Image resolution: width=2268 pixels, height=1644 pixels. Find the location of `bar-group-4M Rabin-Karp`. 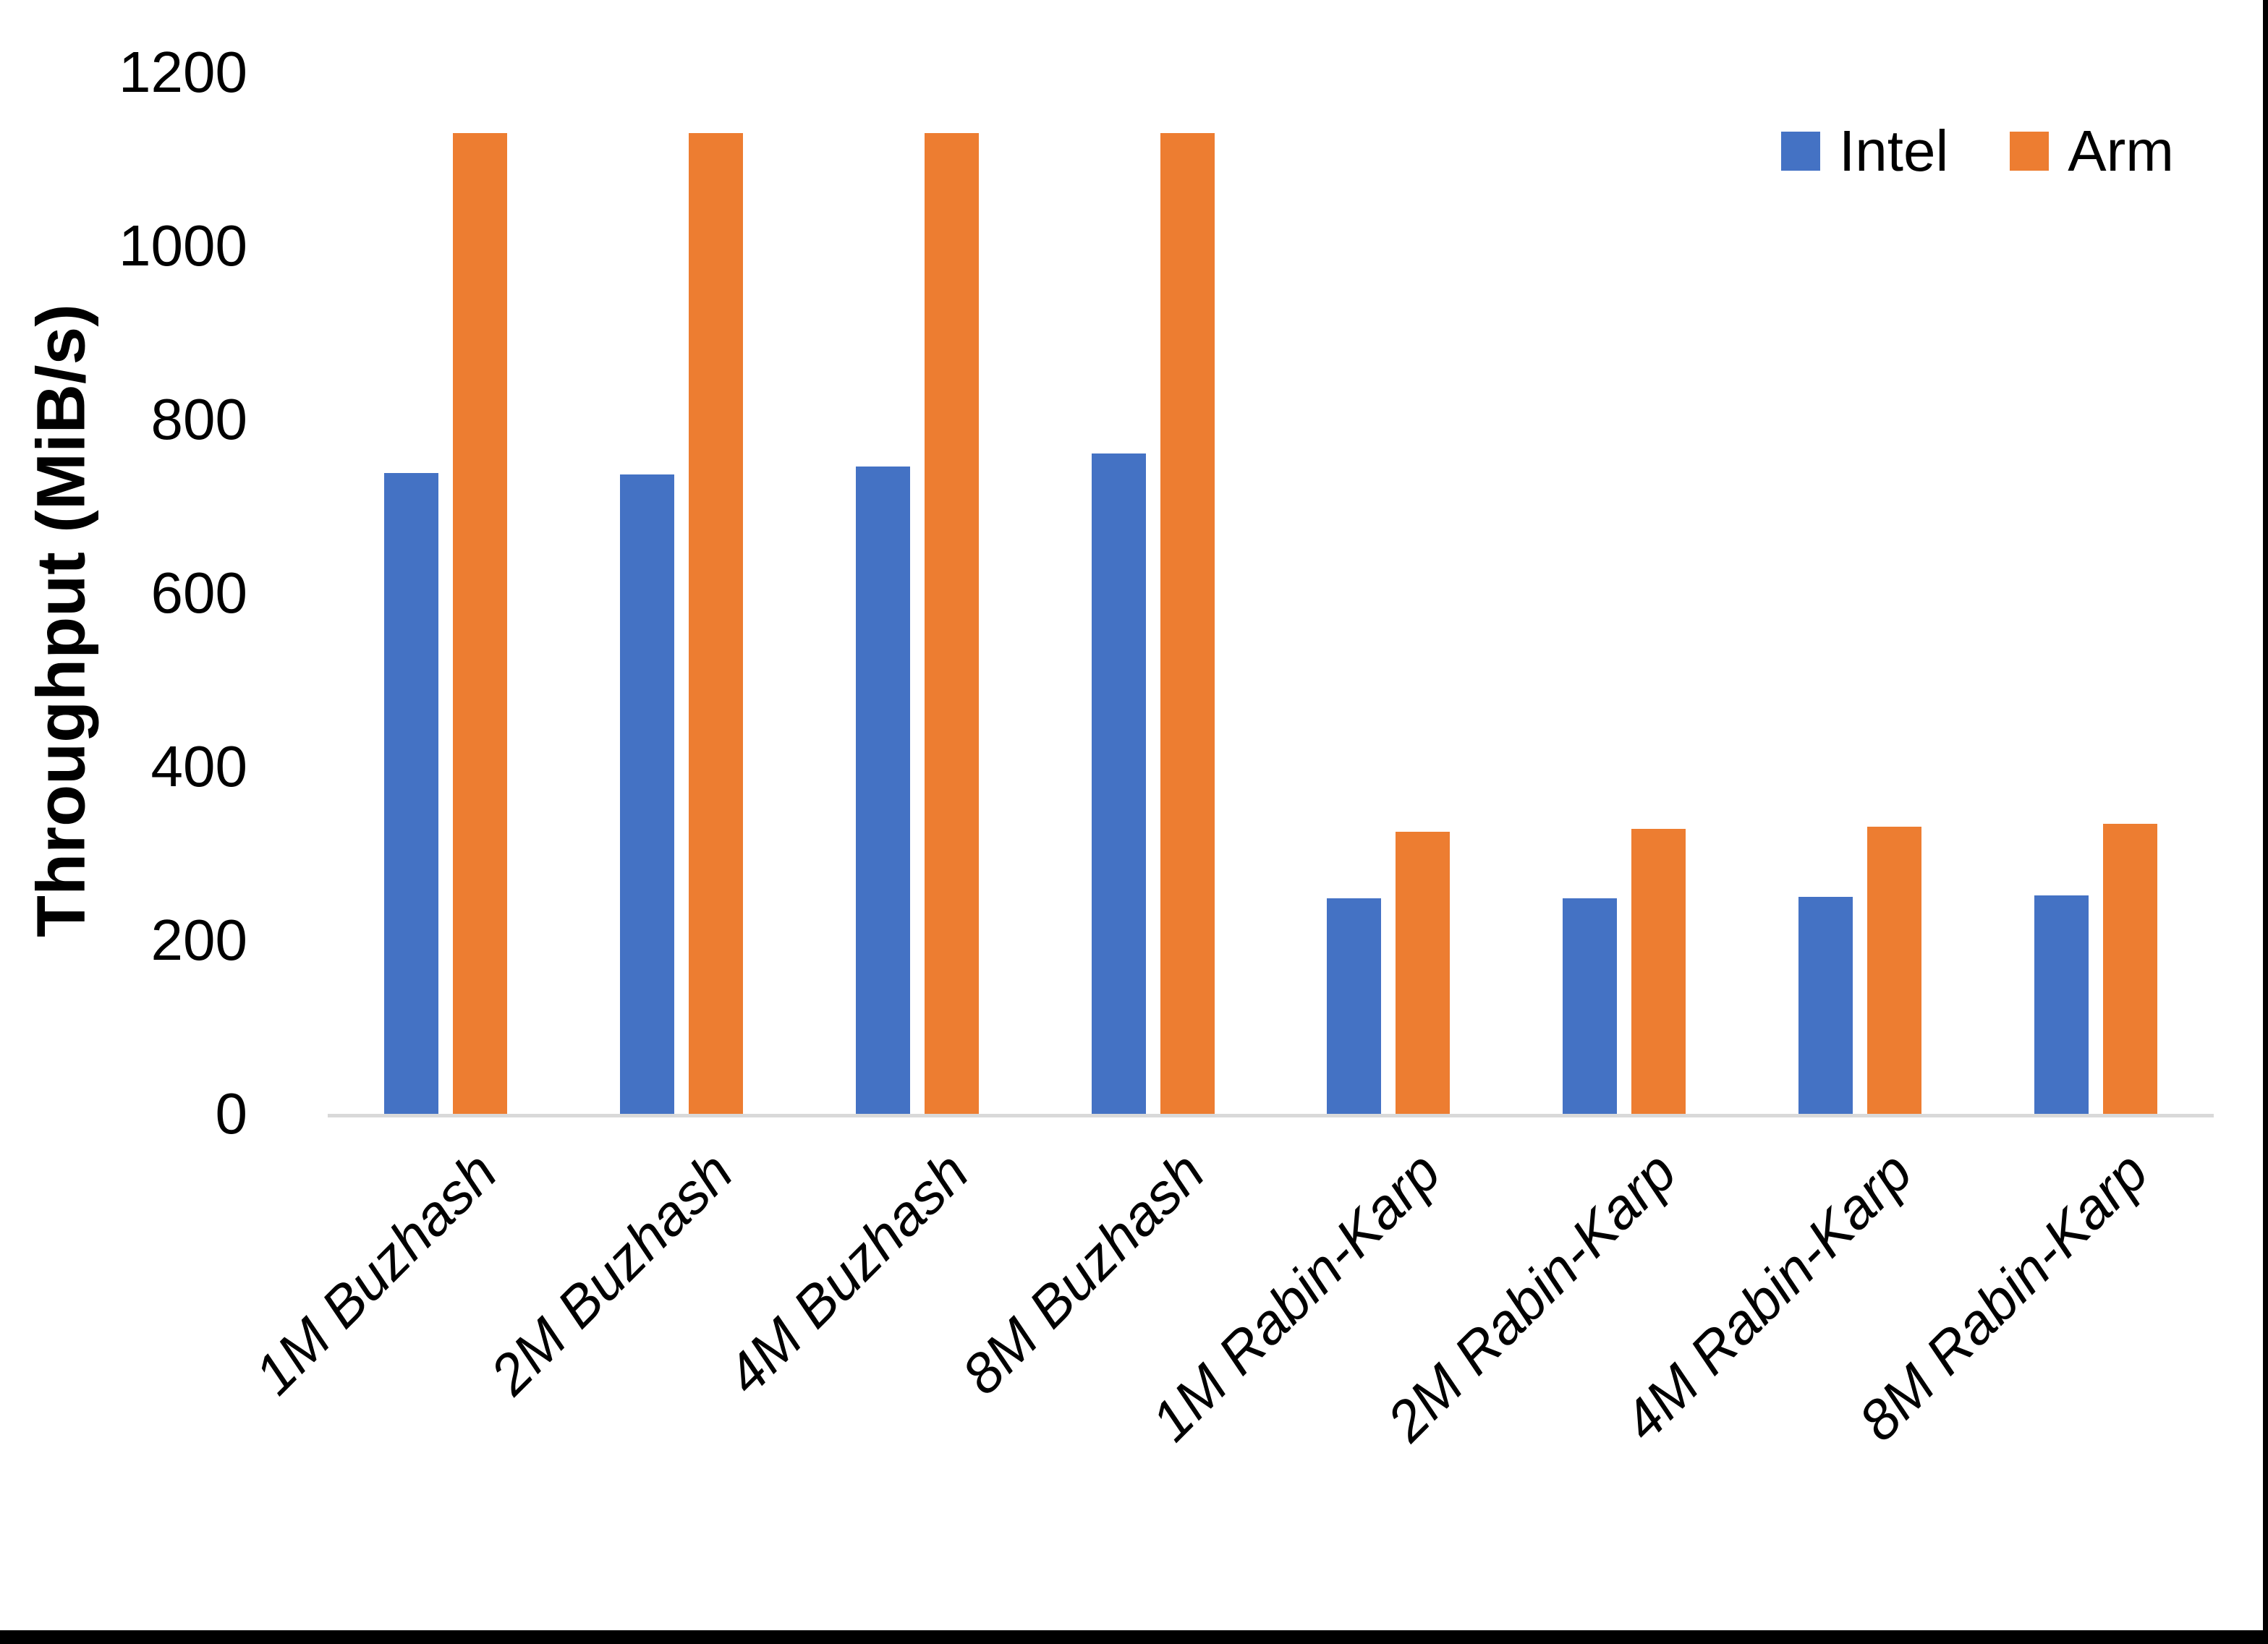

bar-group-4M Rabin-Karp is located at coordinates (1860, 593).